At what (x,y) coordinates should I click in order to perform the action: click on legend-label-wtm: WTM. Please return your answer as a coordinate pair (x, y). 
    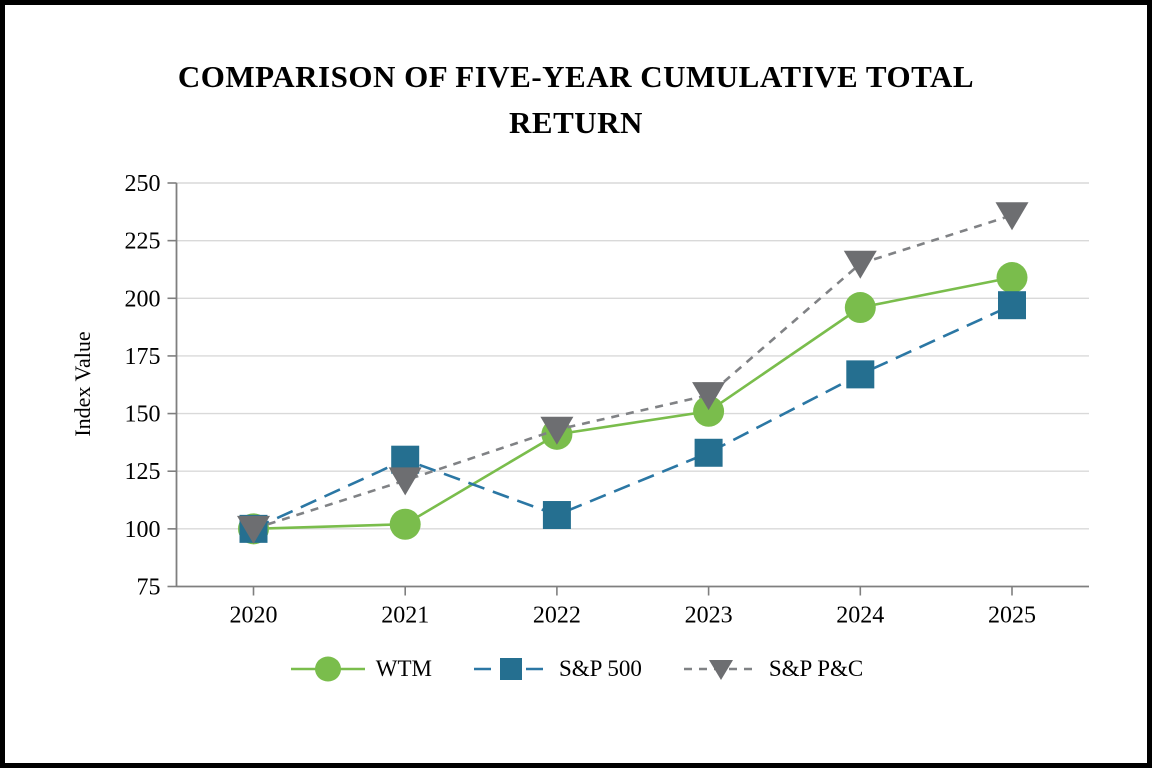
    Looking at the image, I should click on (403, 668).